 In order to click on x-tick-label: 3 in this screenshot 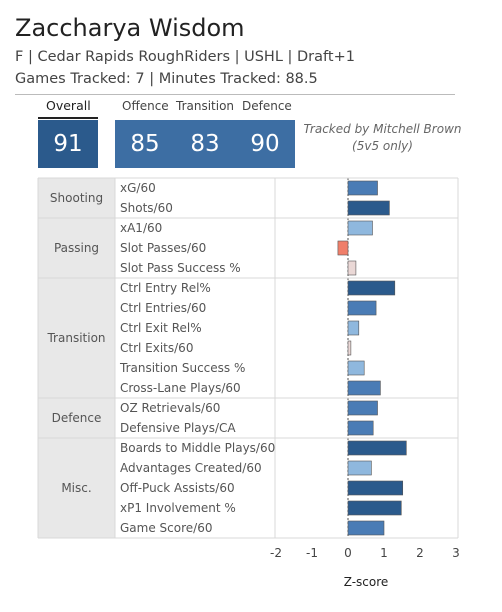, I will do `click(456, 553)`.